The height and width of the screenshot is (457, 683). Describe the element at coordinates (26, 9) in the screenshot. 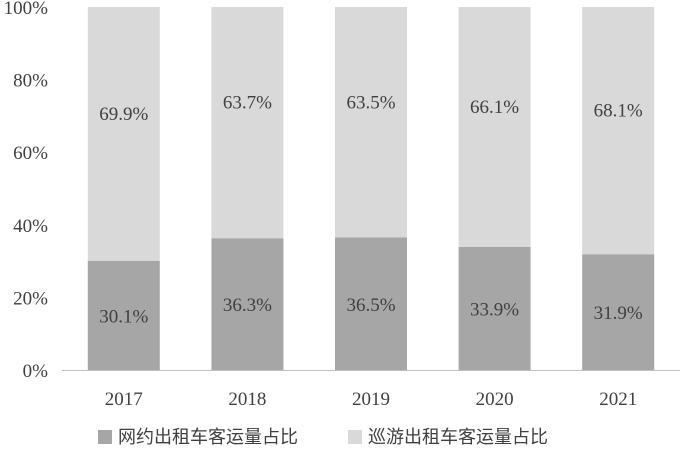

I see `y-tick-label: 100%` at that location.